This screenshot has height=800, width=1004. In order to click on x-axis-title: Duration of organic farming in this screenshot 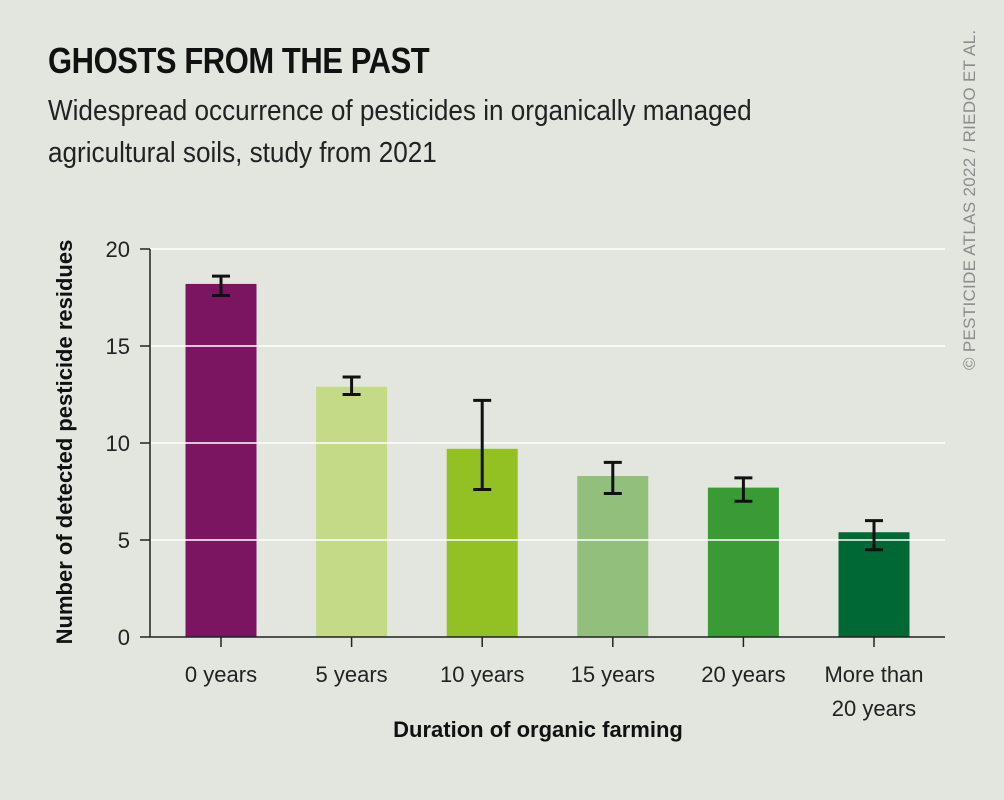, I will do `click(538, 729)`.